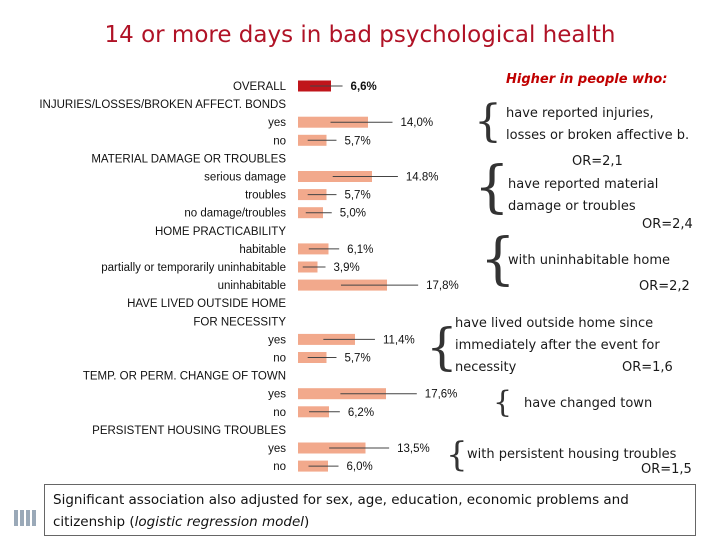 The width and height of the screenshot is (720, 540). I want to click on value-label: 17,8%, so click(442, 286).